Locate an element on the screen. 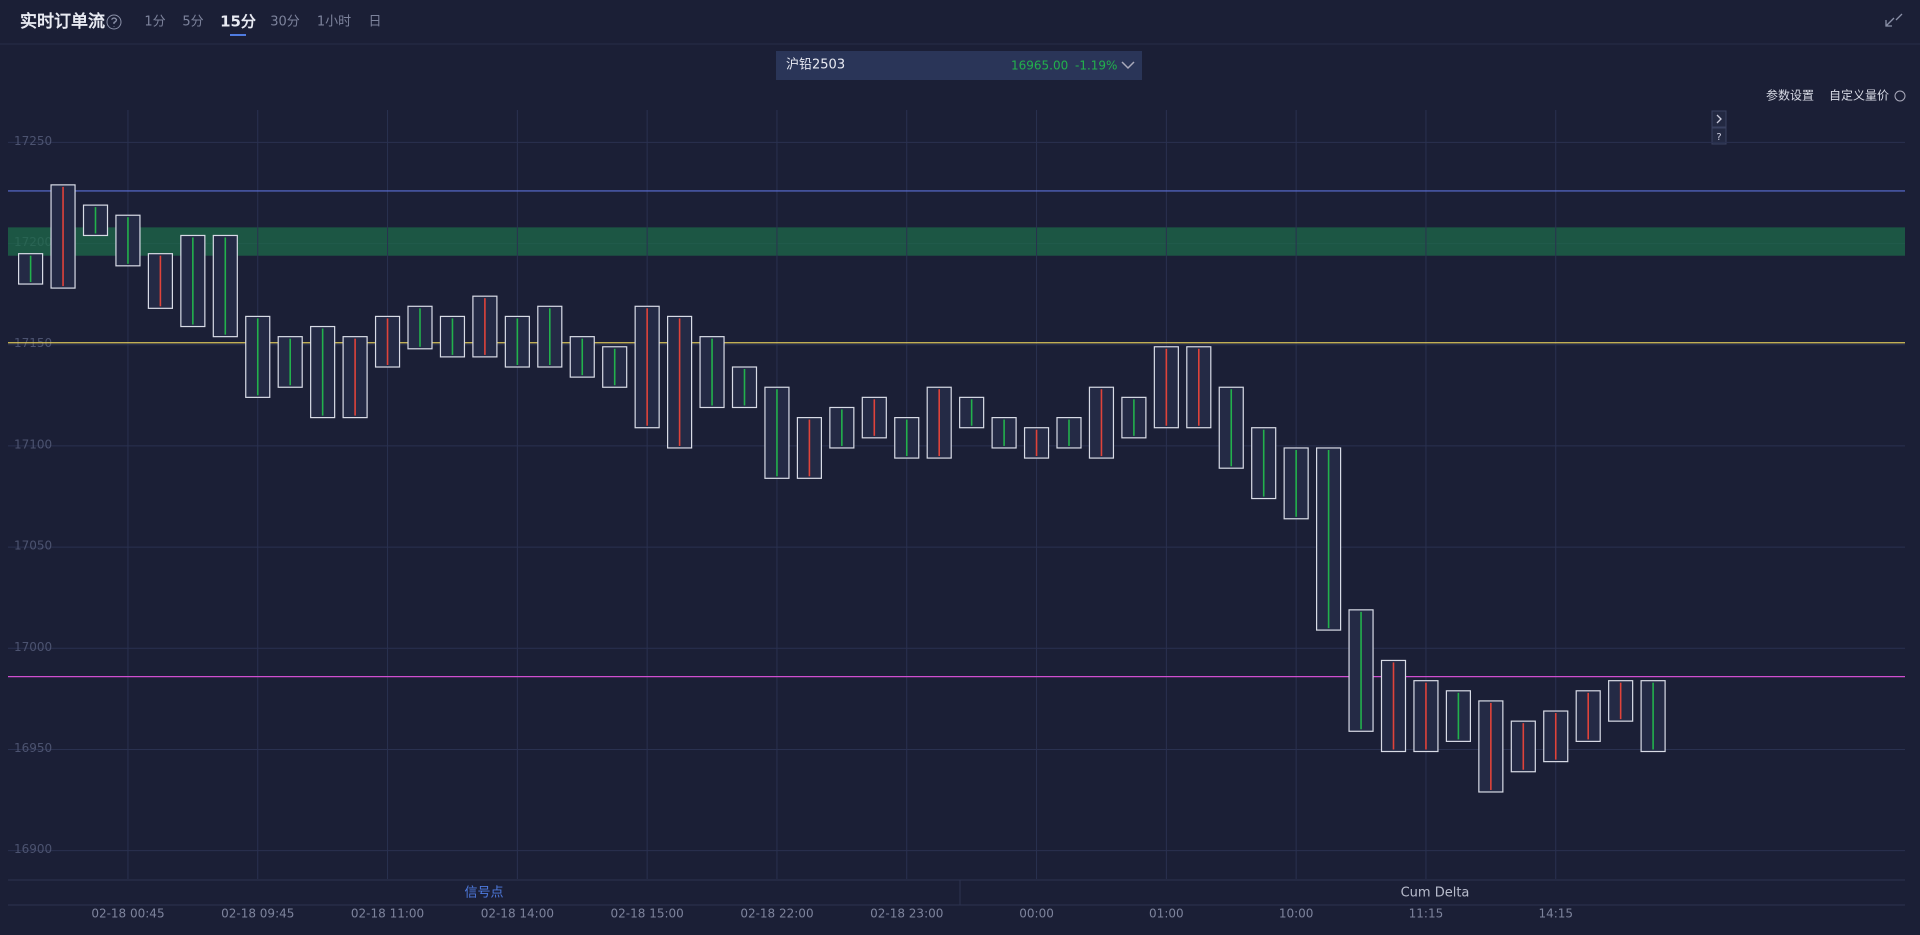 The width and height of the screenshot is (1920, 935). x-tick-label: 02-18 00:45 is located at coordinates (127, 914).